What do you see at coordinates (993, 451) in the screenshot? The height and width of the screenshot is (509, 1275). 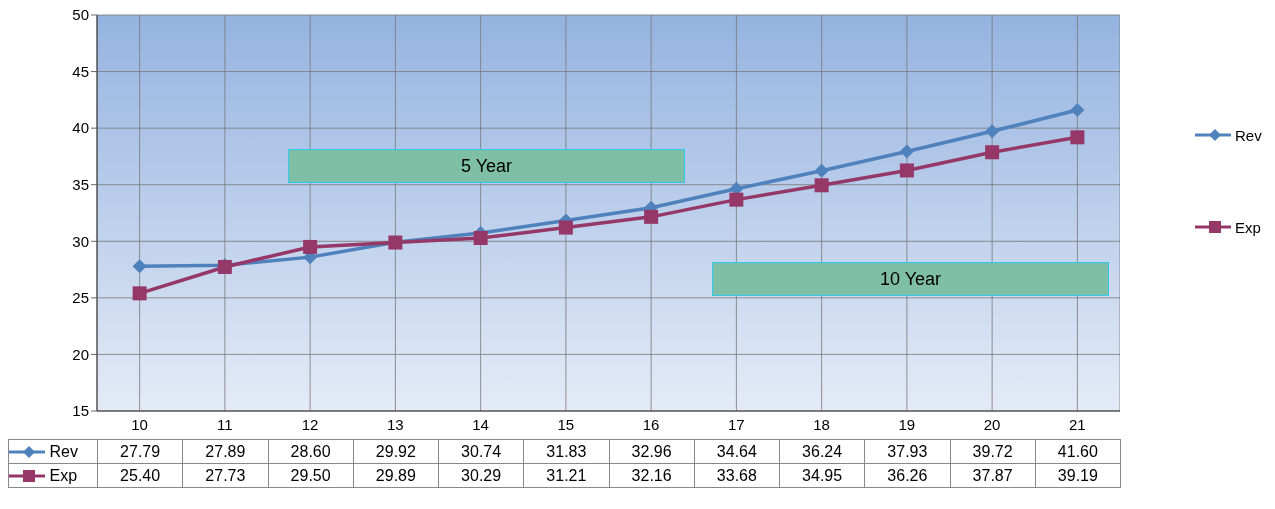 I see `data-label: 39.72` at bounding box center [993, 451].